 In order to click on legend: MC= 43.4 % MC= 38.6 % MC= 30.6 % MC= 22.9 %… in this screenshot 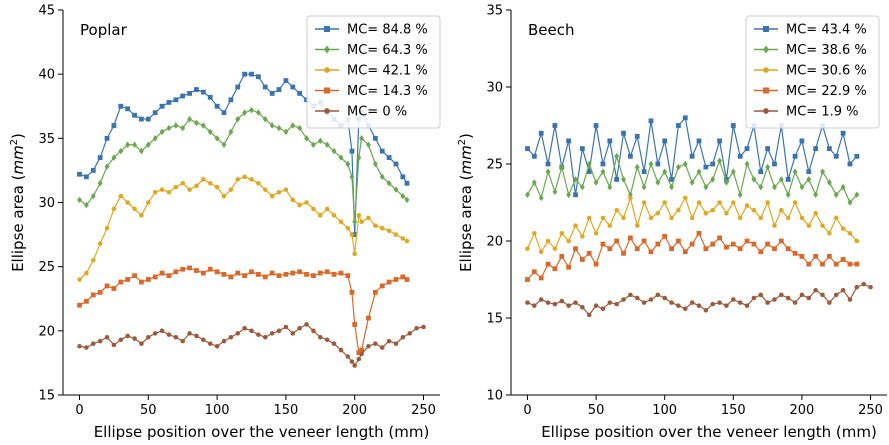, I will do `click(812, 72)`.